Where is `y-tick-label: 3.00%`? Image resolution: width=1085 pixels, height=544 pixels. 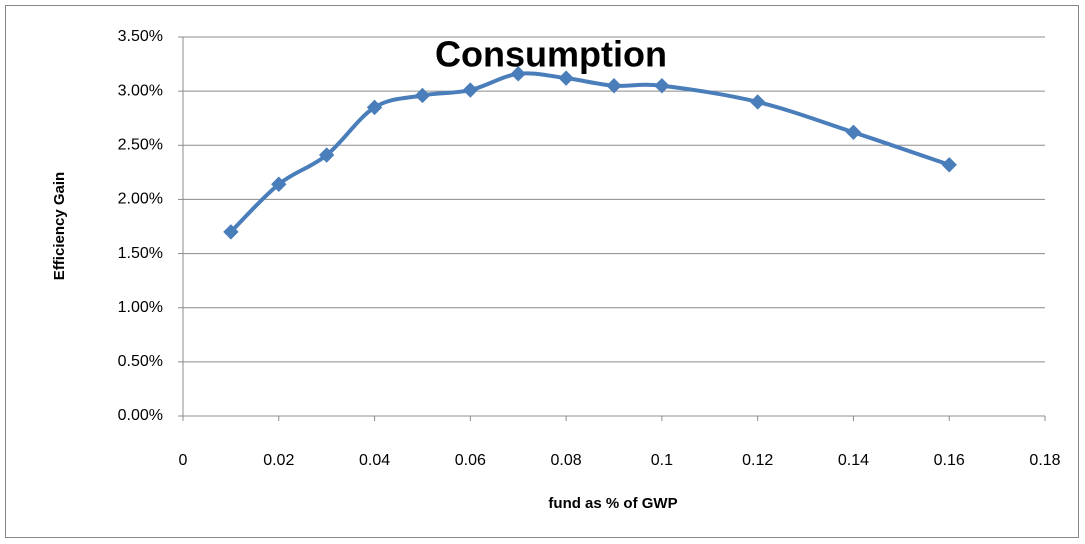
y-tick-label: 3.00% is located at coordinates (140, 90).